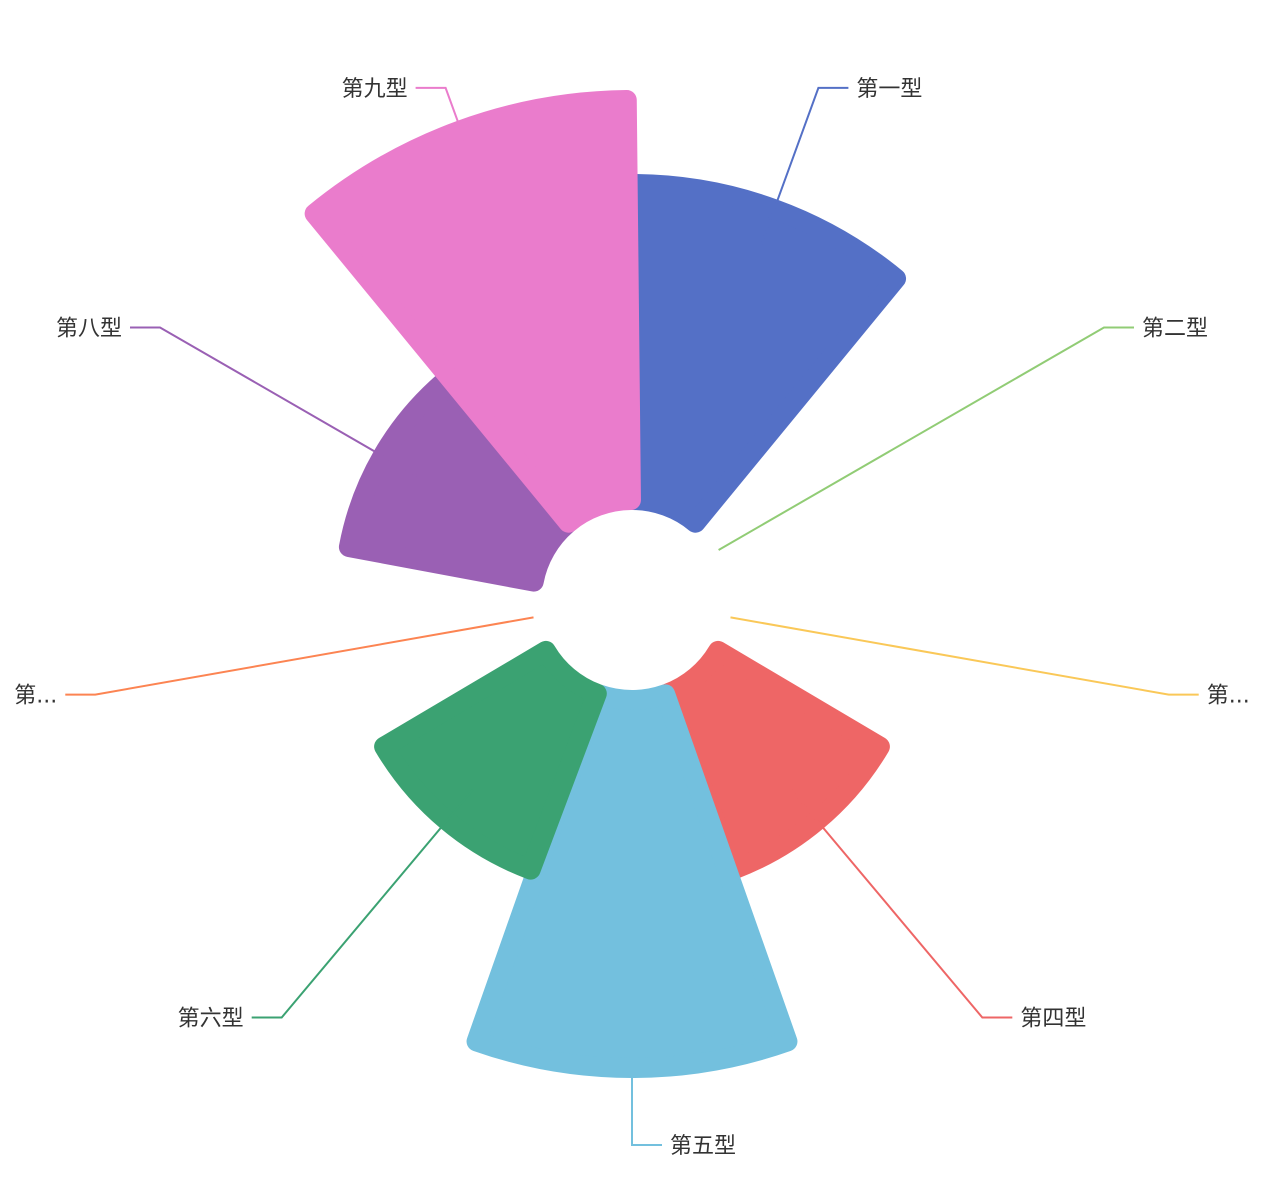 The width and height of the screenshot is (1264, 1200). Describe the element at coordinates (211, 1018) in the screenshot. I see `segment-label-6: 第六型` at that location.